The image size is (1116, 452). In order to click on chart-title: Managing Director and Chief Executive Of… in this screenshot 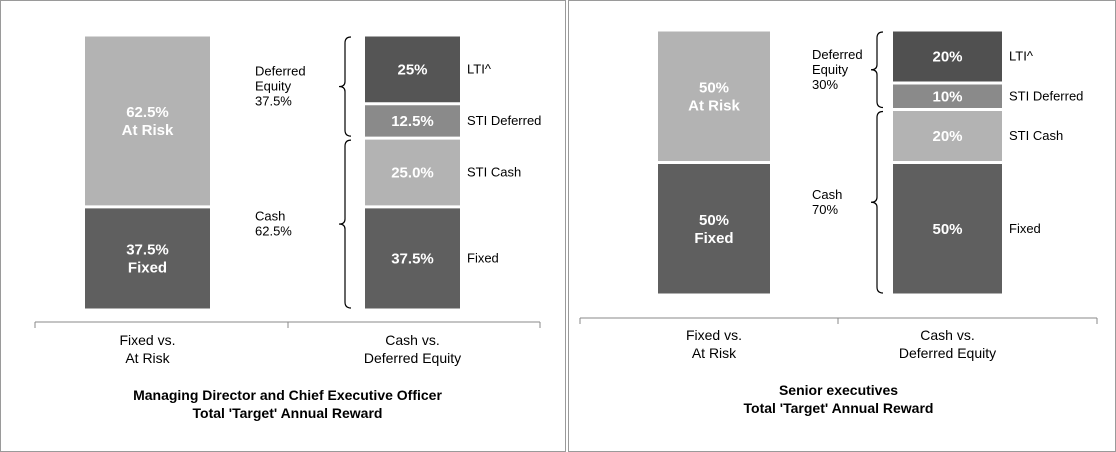, I will do `click(287, 404)`.